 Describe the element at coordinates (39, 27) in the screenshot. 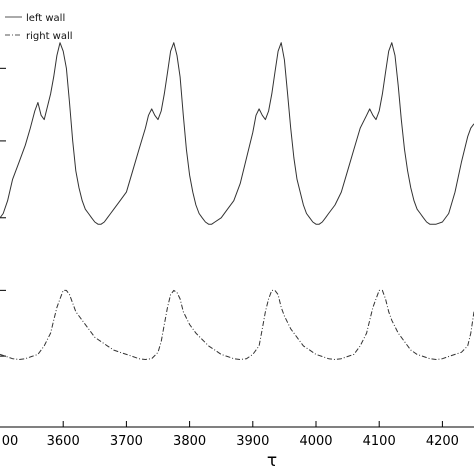

I see `legend: left wall right wall` at that location.